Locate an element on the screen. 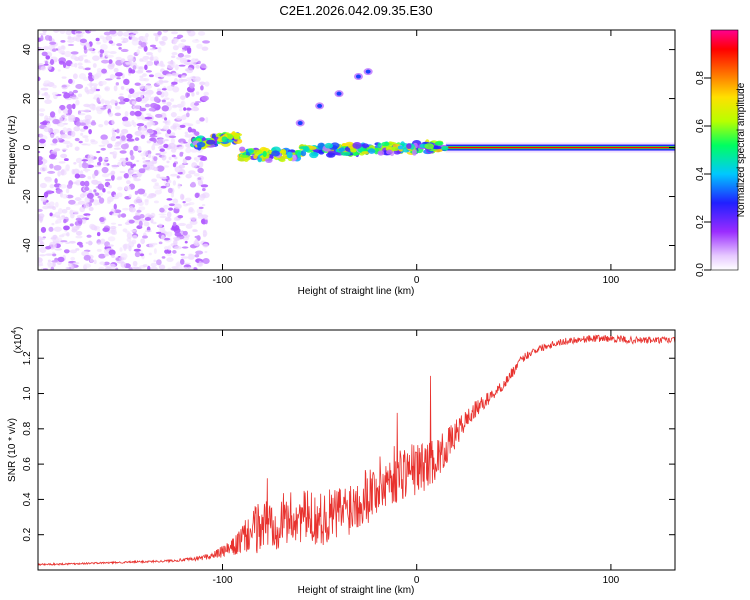 This screenshot has height=600, width=750. colorbar-tick-label: 0.4 is located at coordinates (700, 174).